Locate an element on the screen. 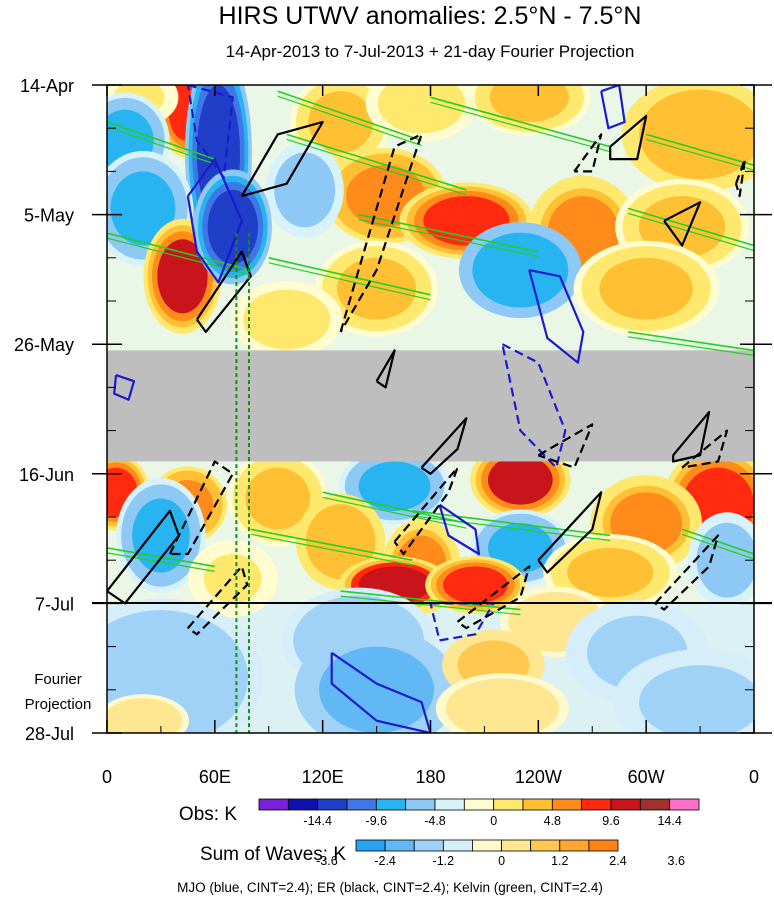  x-tick-label: 120E is located at coordinates (323, 777).